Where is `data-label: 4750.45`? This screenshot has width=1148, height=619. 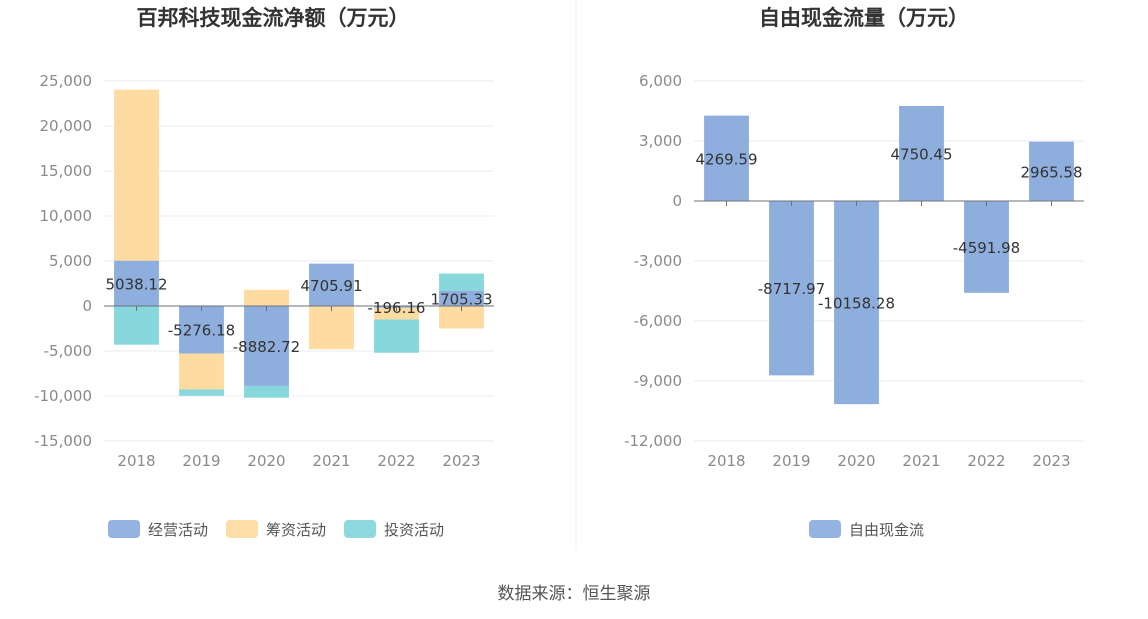 data-label: 4750.45 is located at coordinates (921, 154).